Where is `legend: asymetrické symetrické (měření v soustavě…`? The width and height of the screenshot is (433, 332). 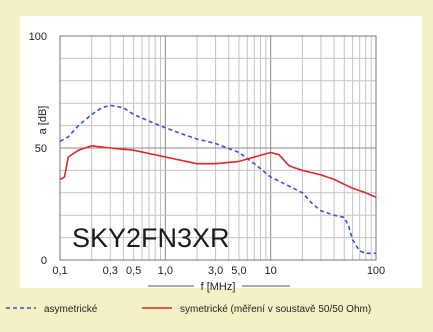 legend: asymetrické symetrické (měření v soustavě… is located at coordinates (188, 309).